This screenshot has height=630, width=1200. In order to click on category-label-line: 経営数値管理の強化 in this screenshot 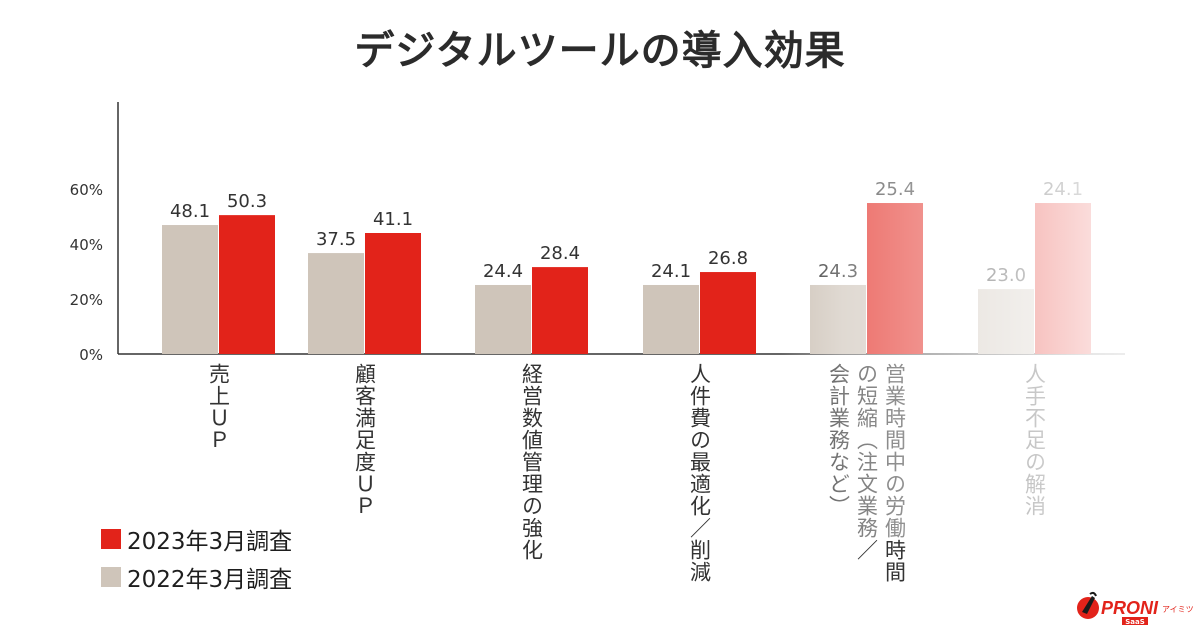, I will do `click(531, 462)`.